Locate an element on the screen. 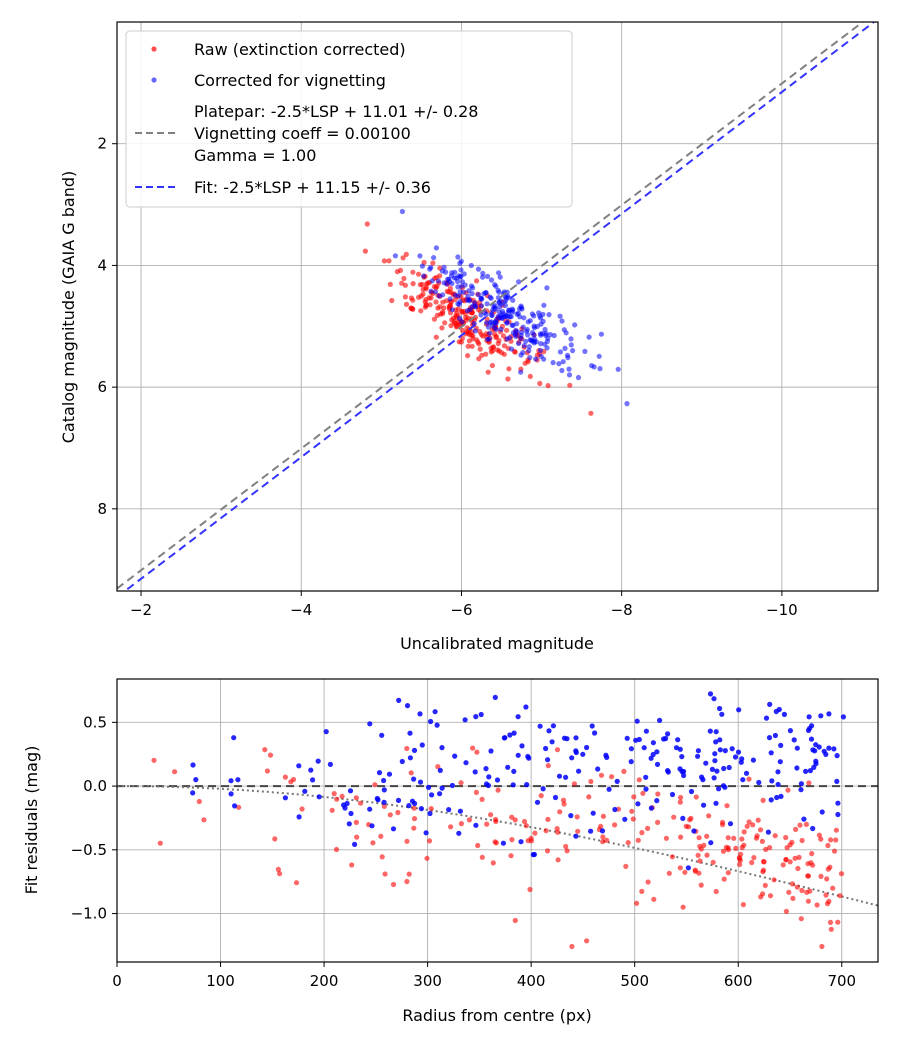 The width and height of the screenshot is (900, 1050). bottom-x-axis-label: Radius from centre (px) is located at coordinates (496, 1015).